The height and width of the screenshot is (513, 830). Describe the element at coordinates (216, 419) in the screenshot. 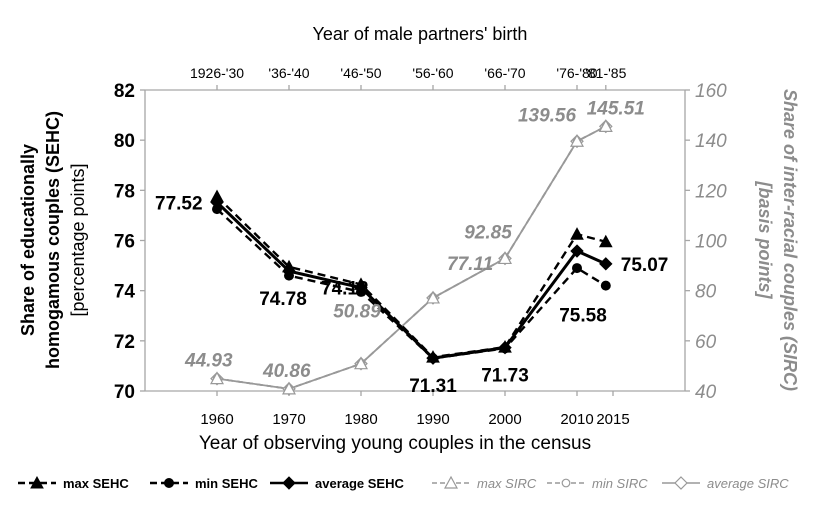

I see `x-tick-label: 1960` at that location.